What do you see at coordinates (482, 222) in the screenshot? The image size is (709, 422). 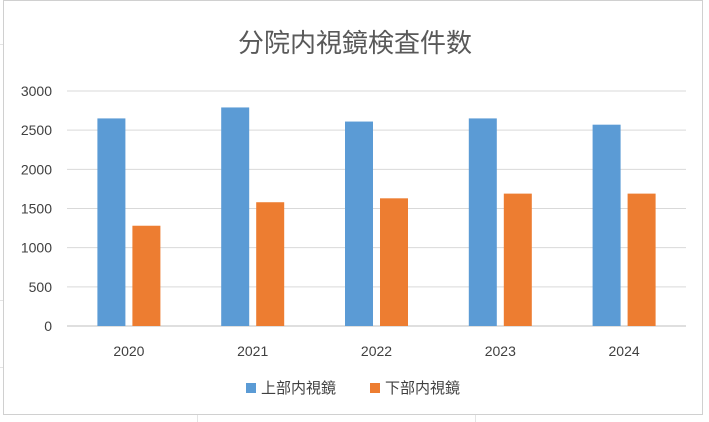 I see `bar-upper-2023` at bounding box center [482, 222].